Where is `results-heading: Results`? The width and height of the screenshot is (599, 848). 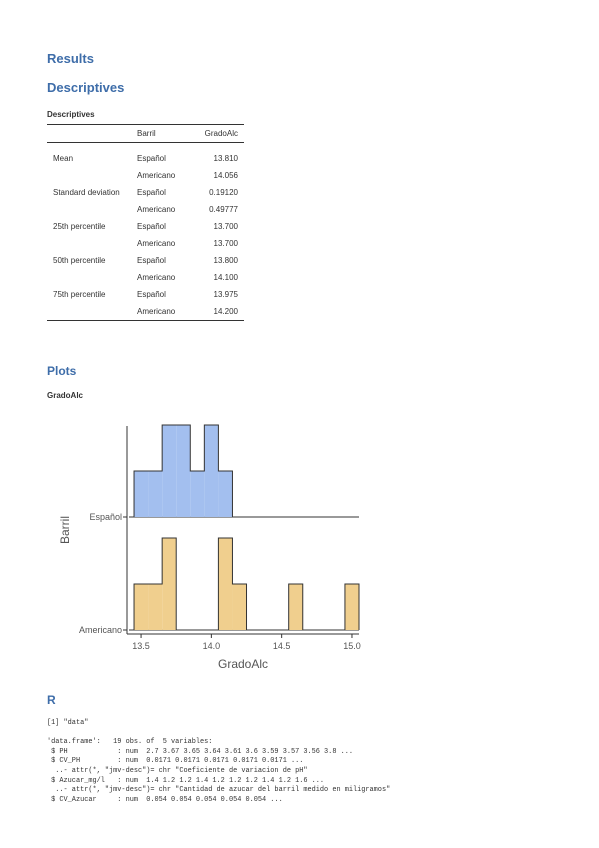 results-heading: Results is located at coordinates (70, 58).